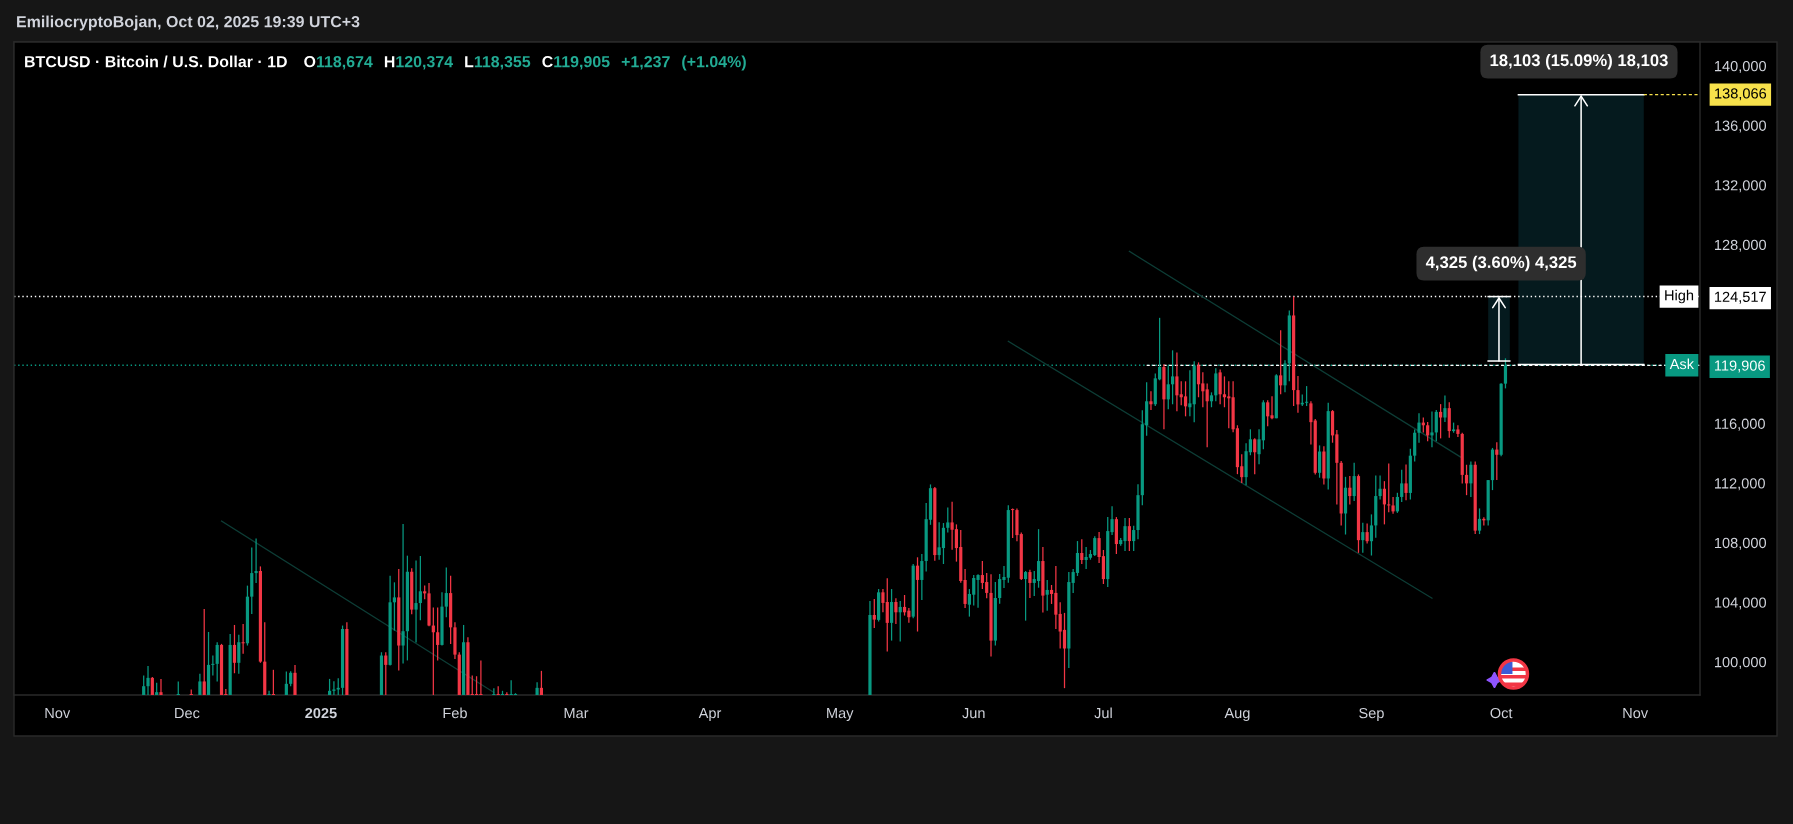 The image size is (1793, 824). What do you see at coordinates (455, 713) in the screenshot?
I see `x-tick-label: Feb` at bounding box center [455, 713].